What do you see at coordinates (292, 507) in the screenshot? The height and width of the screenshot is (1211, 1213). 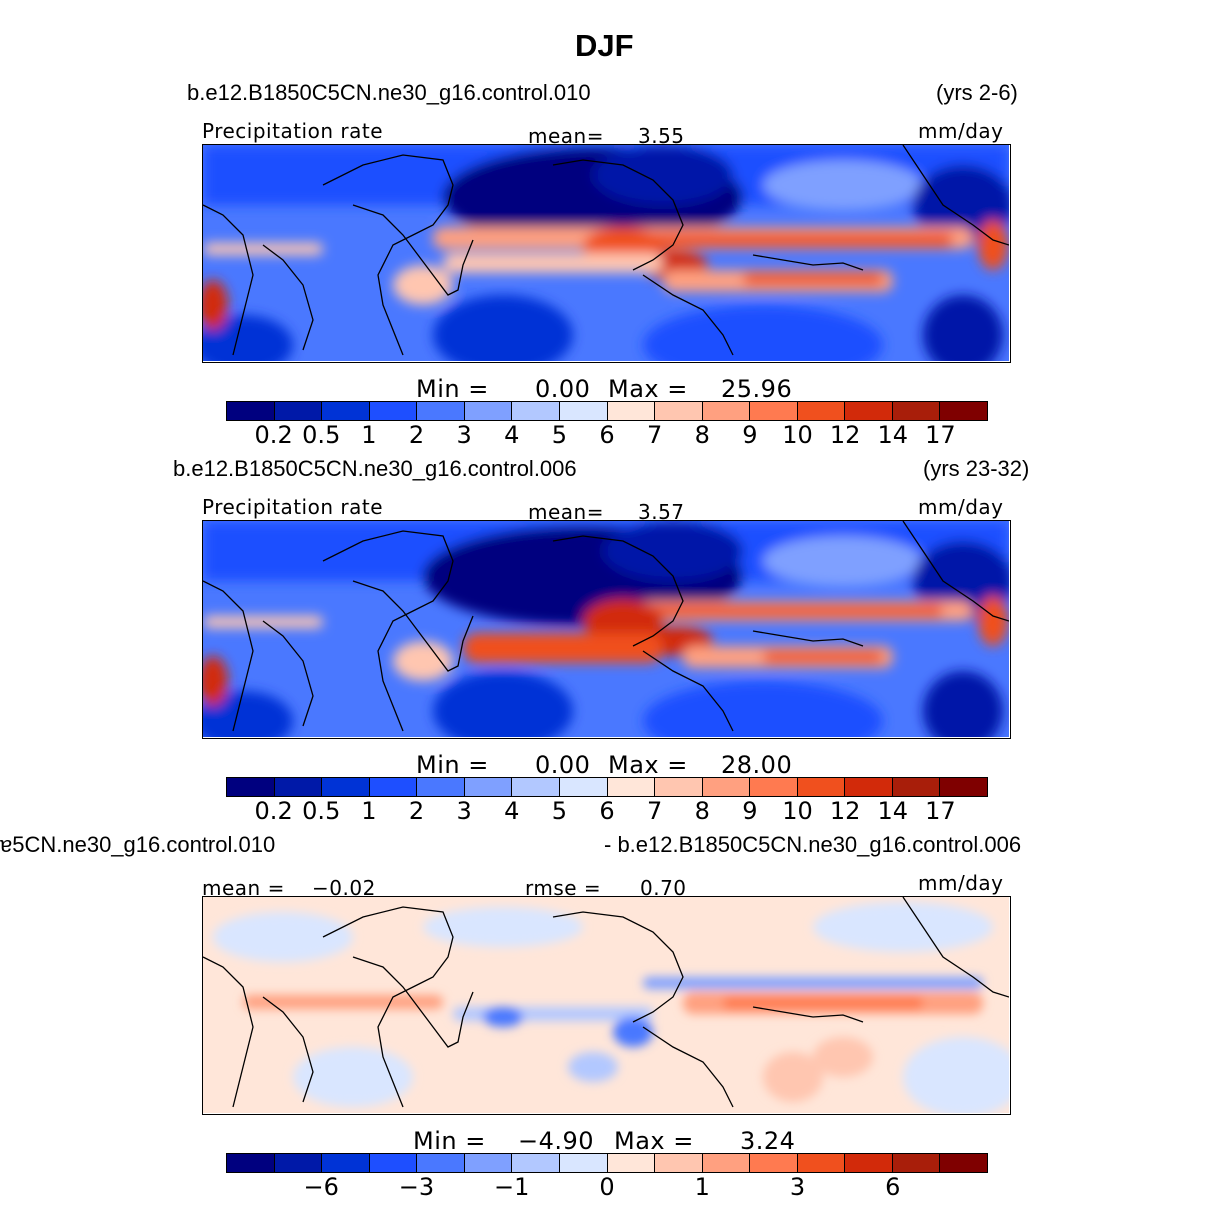 I see `panel2-variable: Precipitation rate` at bounding box center [292, 507].